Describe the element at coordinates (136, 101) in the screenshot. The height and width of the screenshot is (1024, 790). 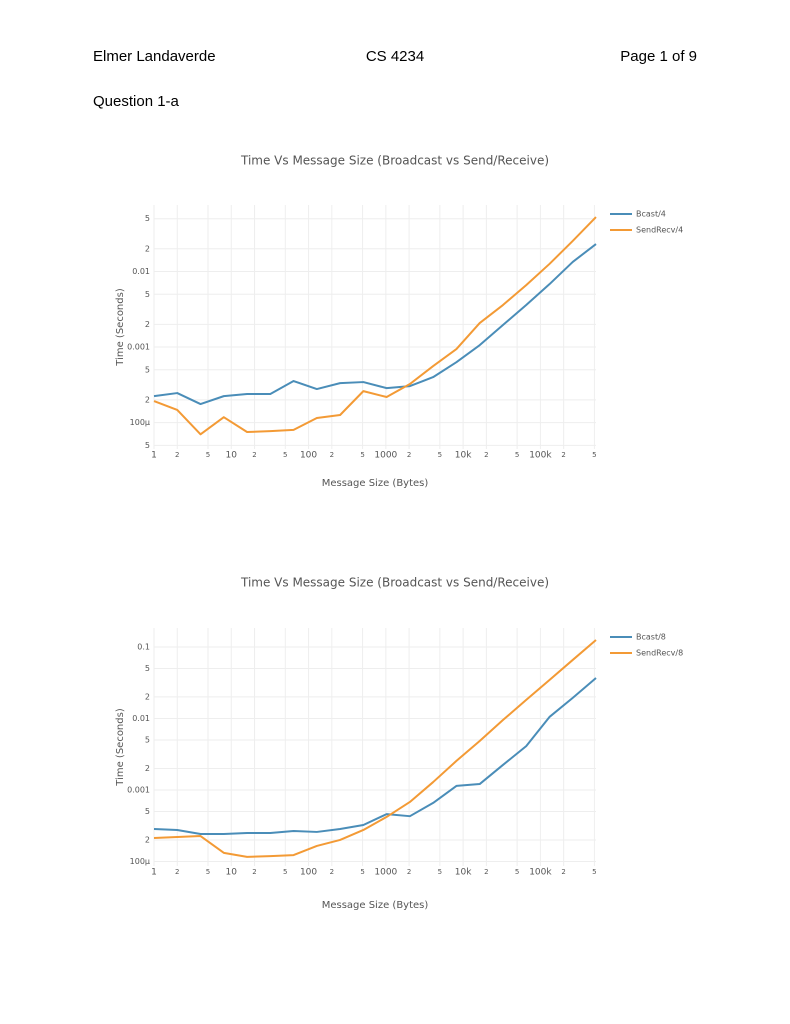
I see `section-title: Question 1-a` at that location.